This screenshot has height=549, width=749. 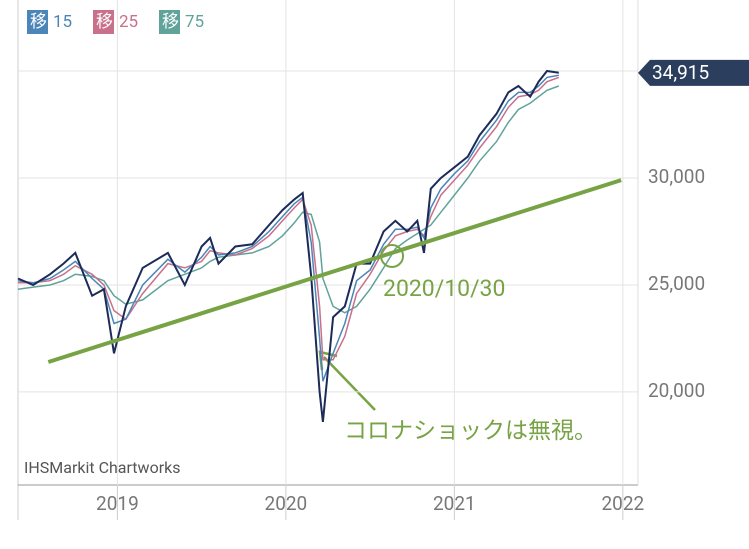 What do you see at coordinates (128, 22) in the screenshot?
I see `legend-number: 25` at bounding box center [128, 22].